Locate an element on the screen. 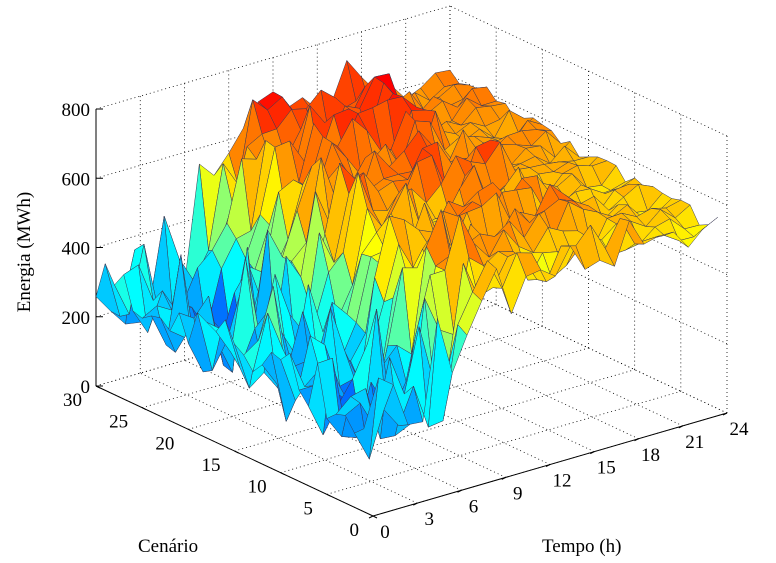 Image resolution: width=776 pixels, height=563 pixels. x-tick-label: 21 is located at coordinates (694, 442).